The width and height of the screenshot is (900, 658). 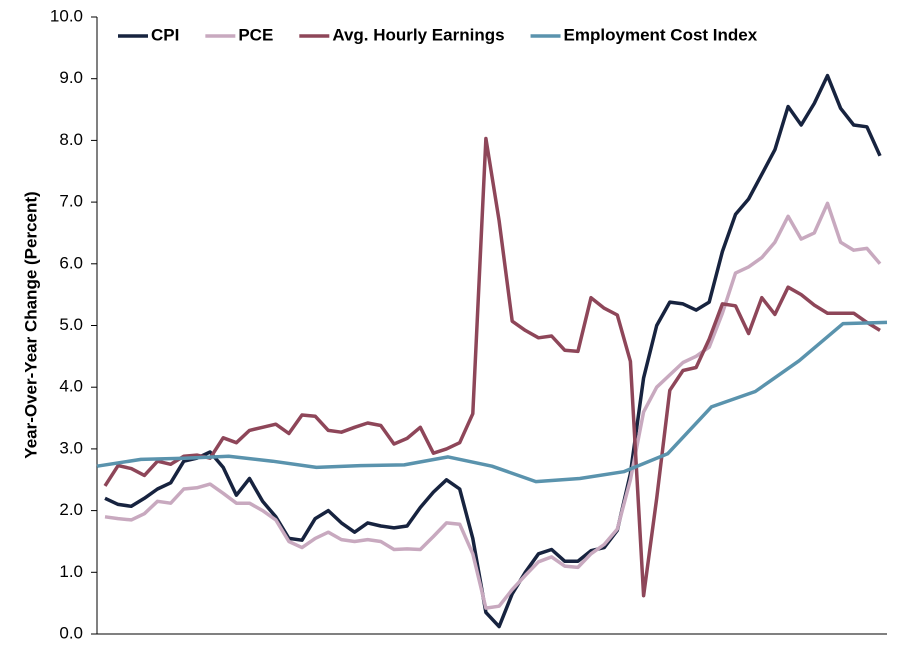 I want to click on legend-label: PCE, so click(x=255, y=34).